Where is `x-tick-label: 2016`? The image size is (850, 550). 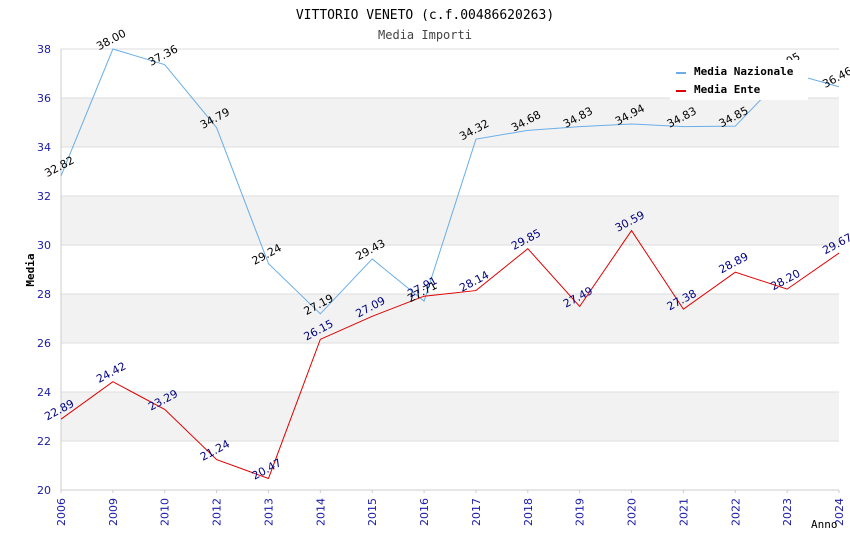 x-tick-label: 2016 is located at coordinates (424, 512).